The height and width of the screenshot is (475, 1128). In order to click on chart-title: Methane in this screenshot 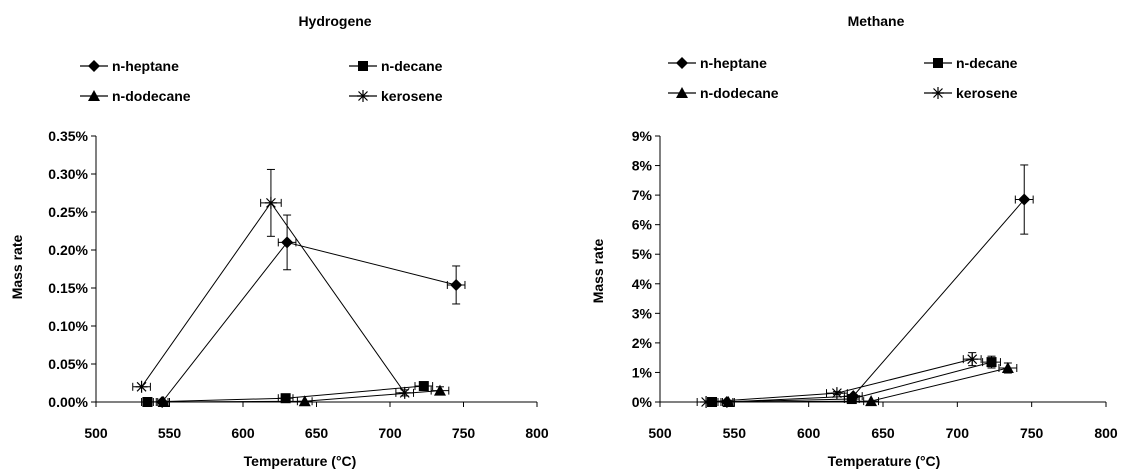, I will do `click(876, 21)`.